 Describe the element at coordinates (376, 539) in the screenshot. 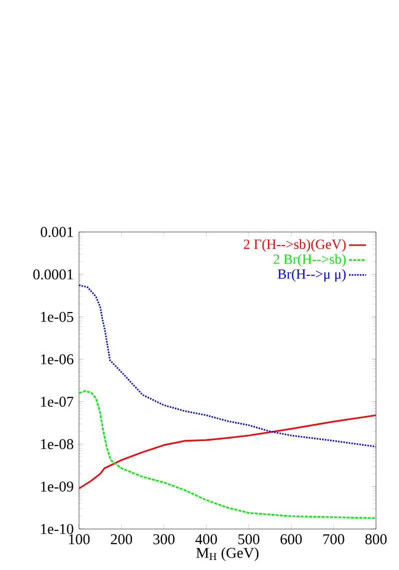

I see `x-tick-label: 800` at that location.